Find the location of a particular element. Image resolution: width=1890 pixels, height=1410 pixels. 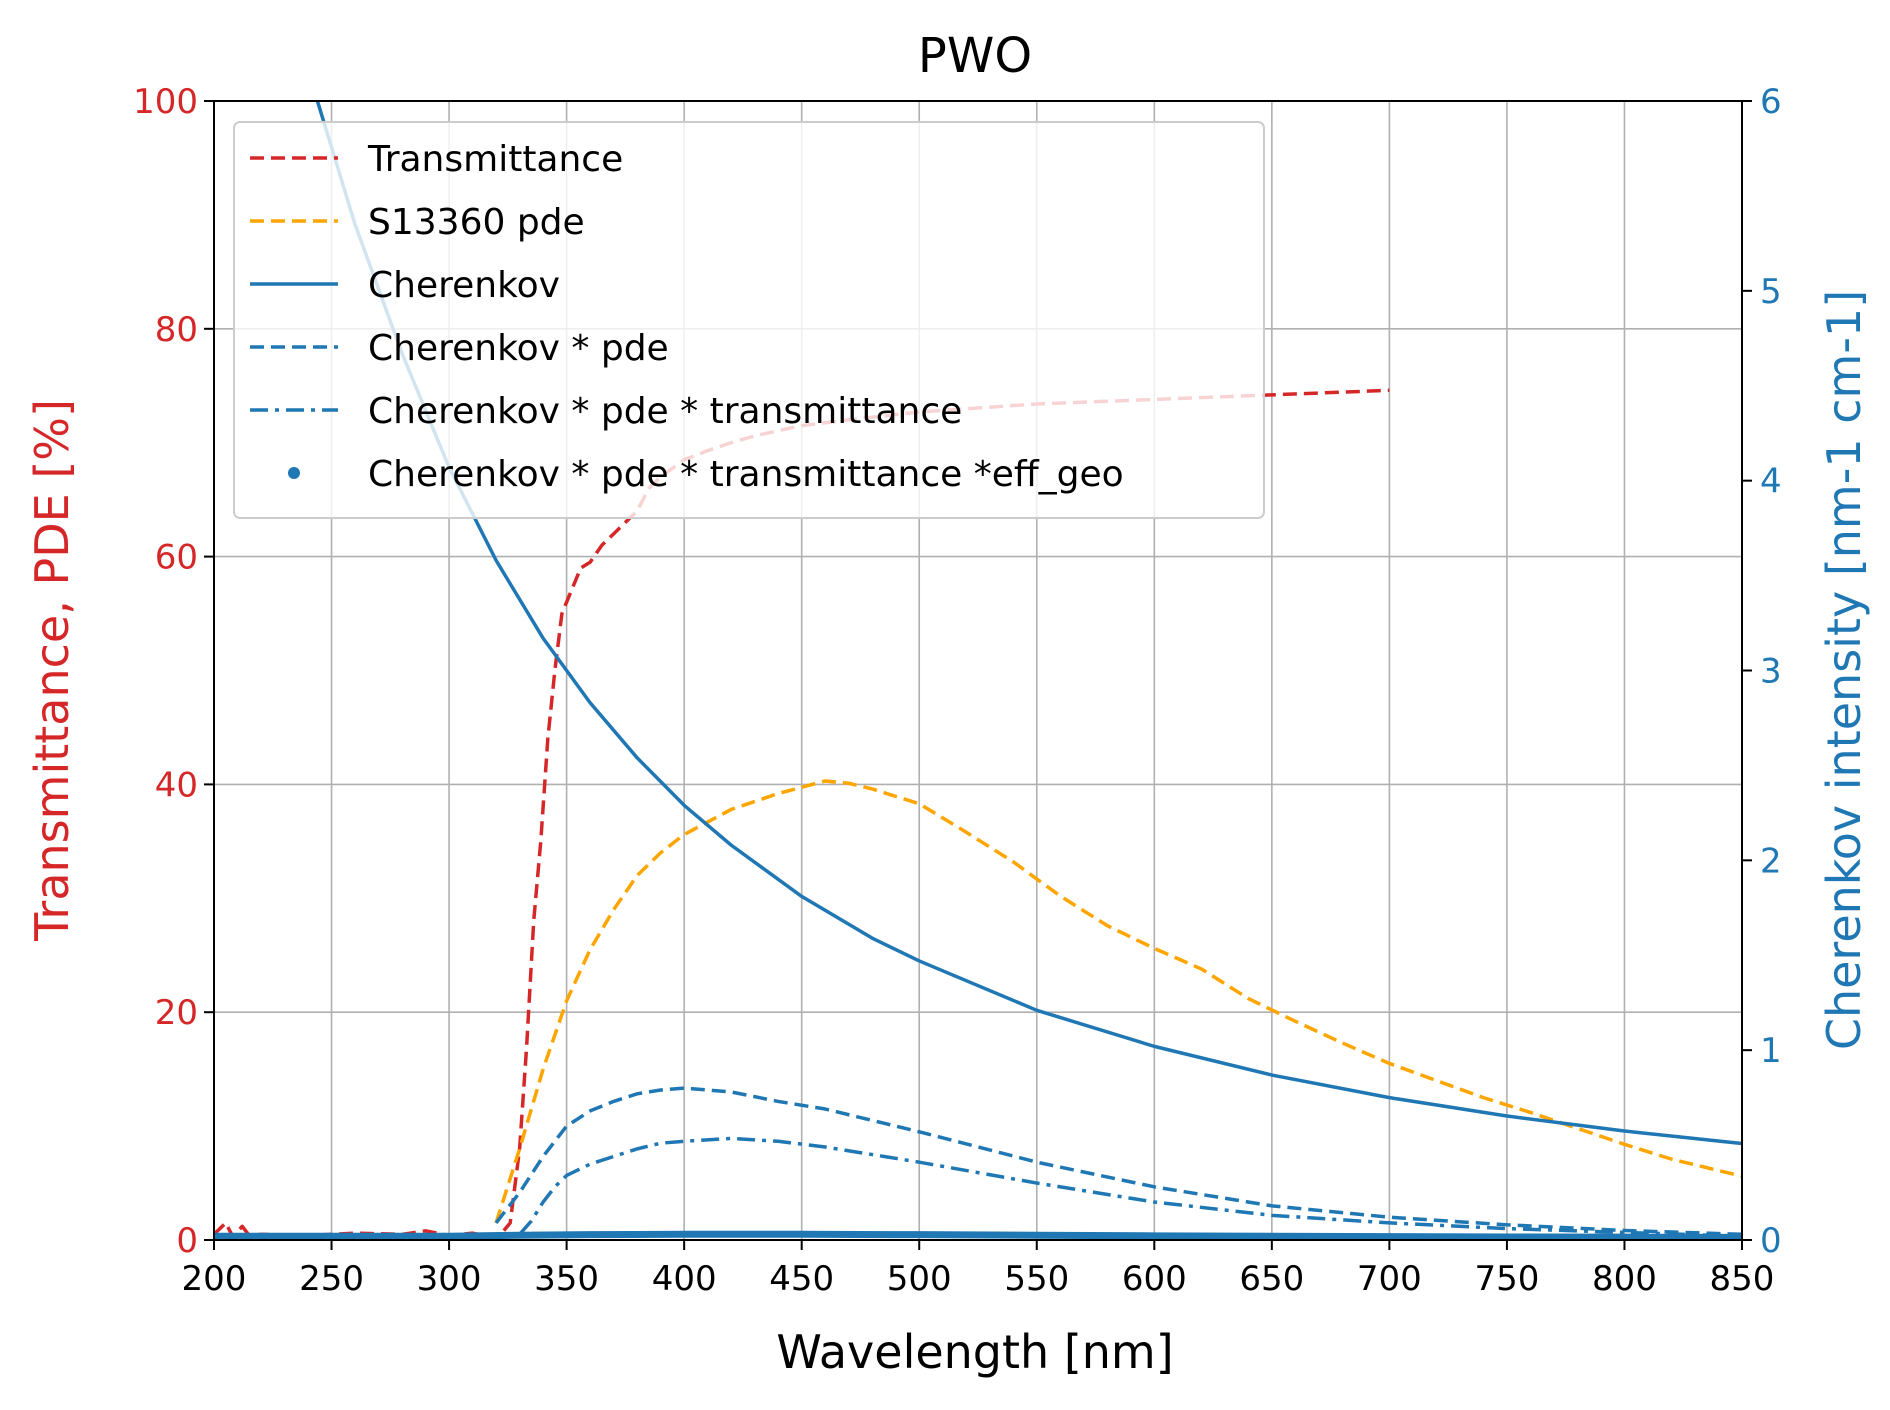

right-axis-label: Cherenkov intensity [nm-1 cm-1] is located at coordinates (1844, 670).